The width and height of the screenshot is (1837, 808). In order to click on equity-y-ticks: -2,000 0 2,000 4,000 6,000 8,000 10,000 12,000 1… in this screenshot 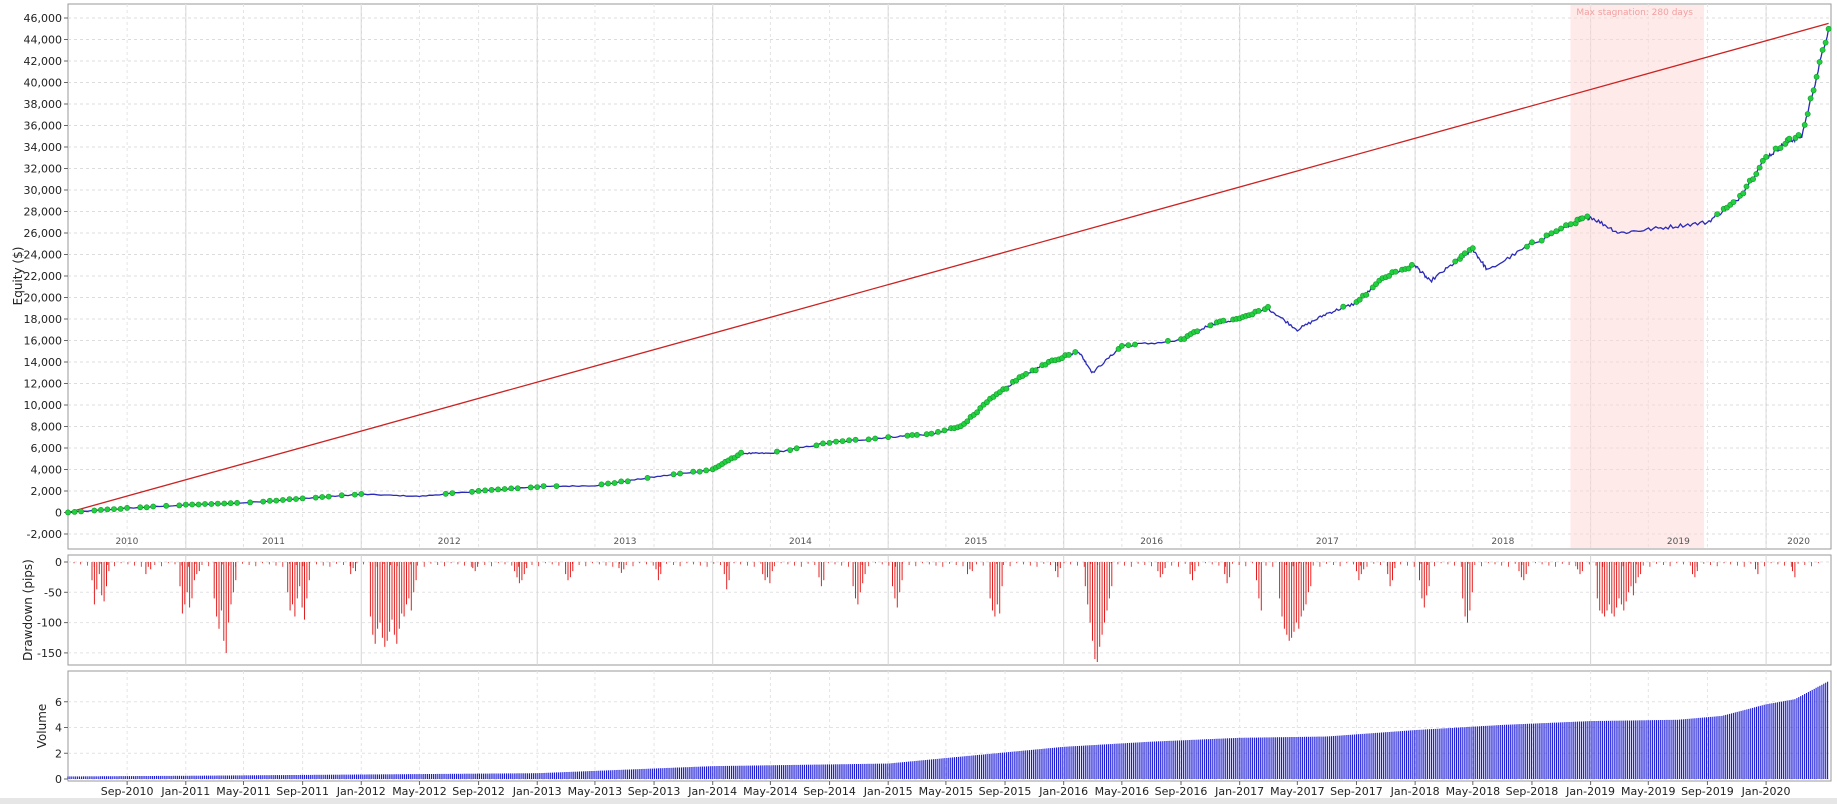, I will do `click(46, 276)`.